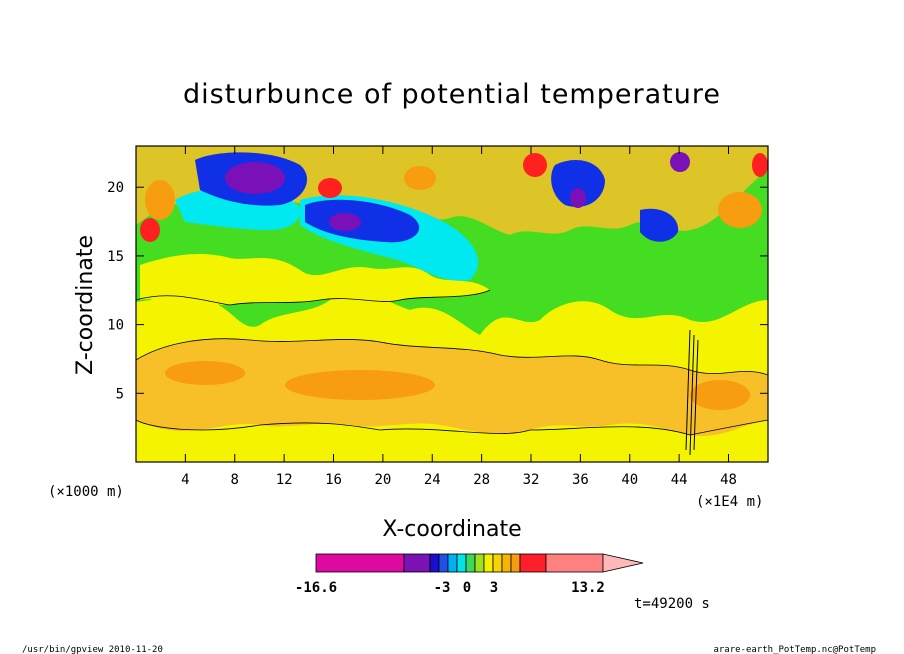 The height and width of the screenshot is (654, 904). Describe the element at coordinates (442, 588) in the screenshot. I see `colorbar-mid-label: -3` at that location.